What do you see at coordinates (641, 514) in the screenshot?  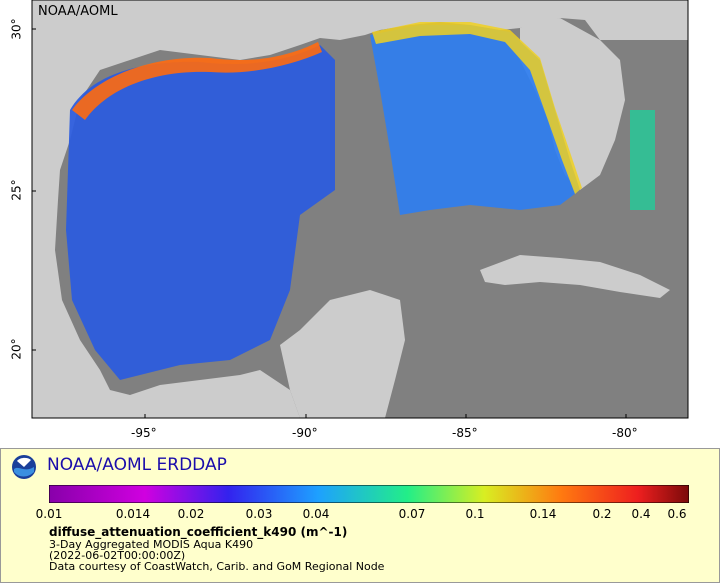 I see `colorbar-label-9: 0.4` at bounding box center [641, 514].